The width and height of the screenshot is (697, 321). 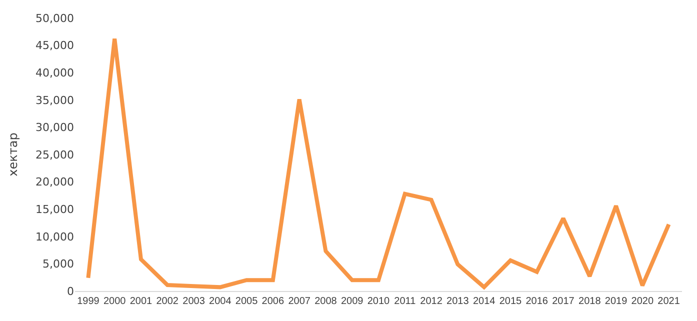 What do you see at coordinates (246, 301) in the screenshot?
I see `x-tick-label: 2005` at bounding box center [246, 301].